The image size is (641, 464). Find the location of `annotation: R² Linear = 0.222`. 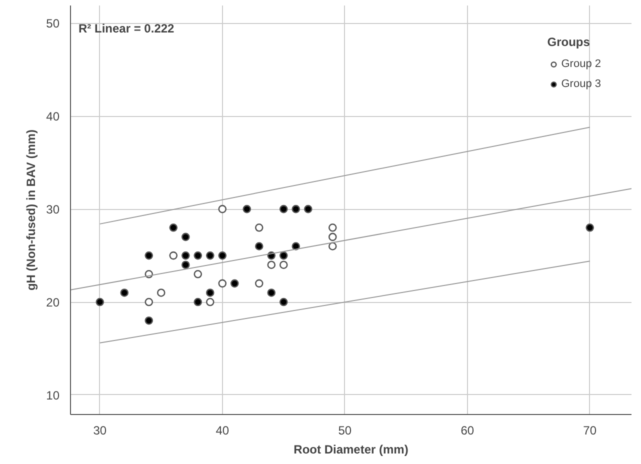

annotation: R² Linear = 0.222 is located at coordinates (126, 29).